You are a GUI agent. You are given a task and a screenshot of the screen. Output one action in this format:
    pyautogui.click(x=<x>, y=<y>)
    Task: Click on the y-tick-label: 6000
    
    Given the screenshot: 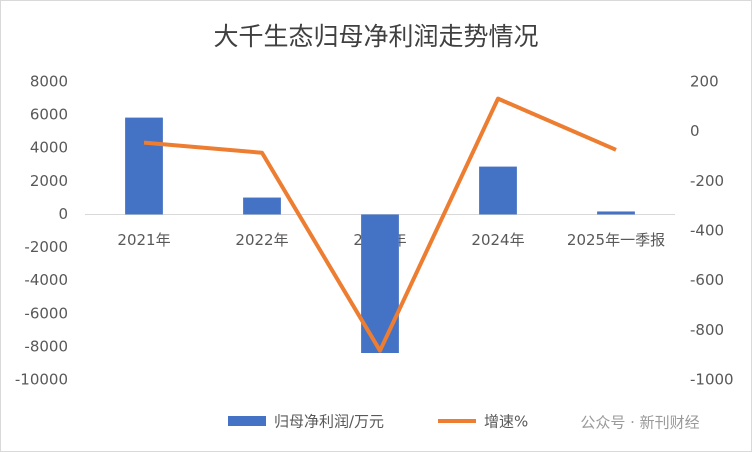 What is the action you would take?
    pyautogui.click(x=49, y=115)
    